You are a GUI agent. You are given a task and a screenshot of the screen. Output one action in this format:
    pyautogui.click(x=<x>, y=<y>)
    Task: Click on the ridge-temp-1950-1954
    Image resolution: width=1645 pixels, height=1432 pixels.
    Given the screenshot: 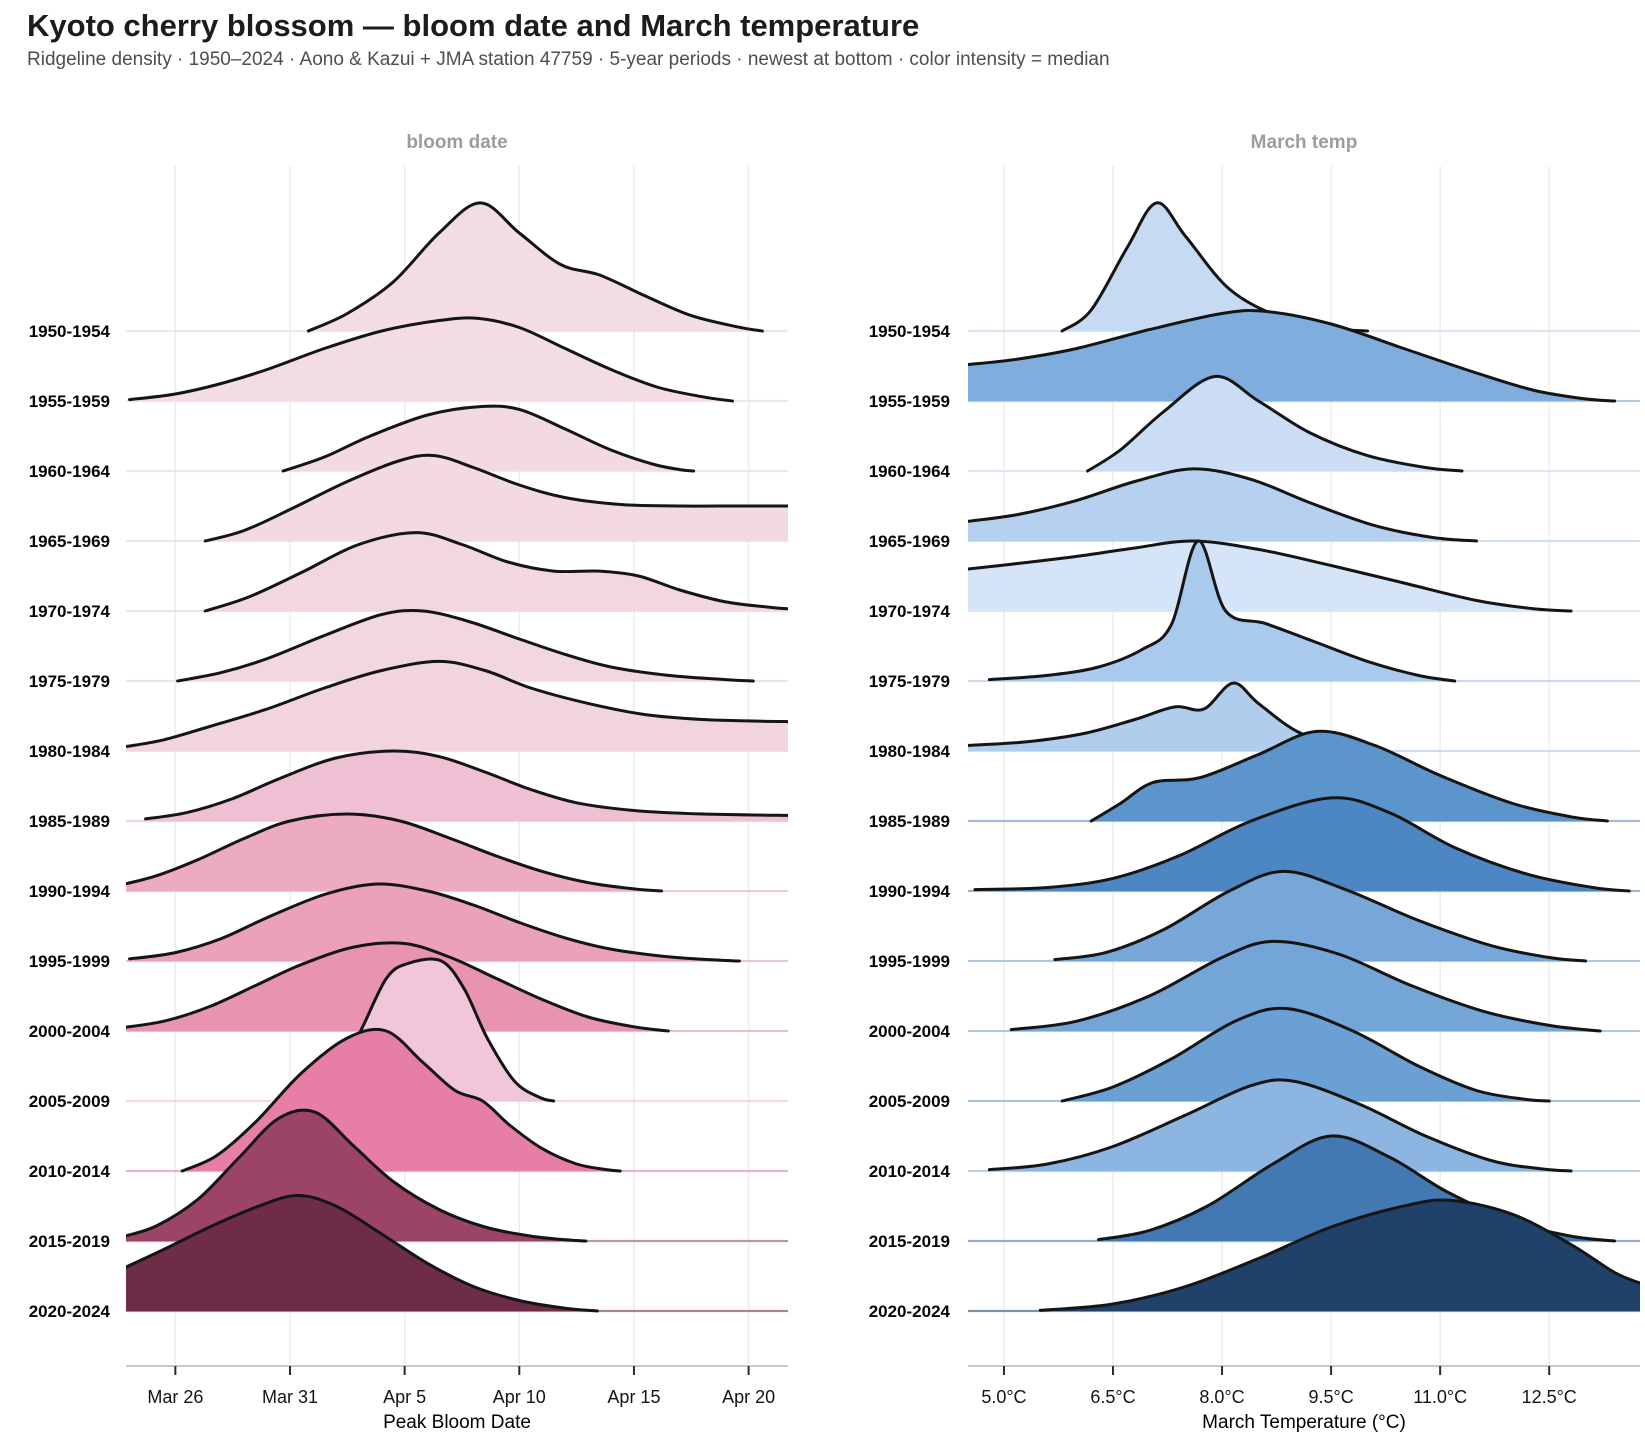 What is the action you would take?
    pyautogui.click(x=1304, y=267)
    